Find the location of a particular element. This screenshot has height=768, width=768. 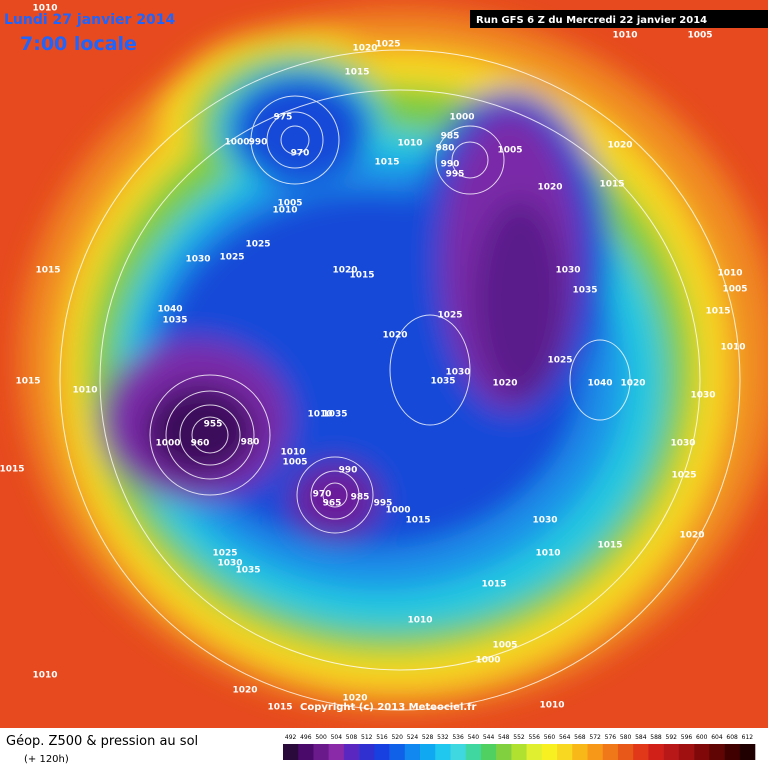

pressure-label: 960 is located at coordinates (200, 444).